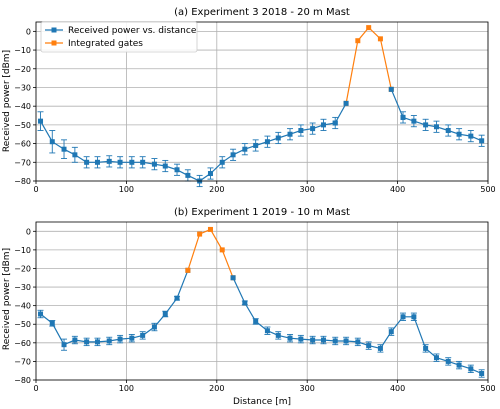 This screenshot has height=409, width=500. I want to click on panel-a-xtick-label: 200, so click(216, 189).